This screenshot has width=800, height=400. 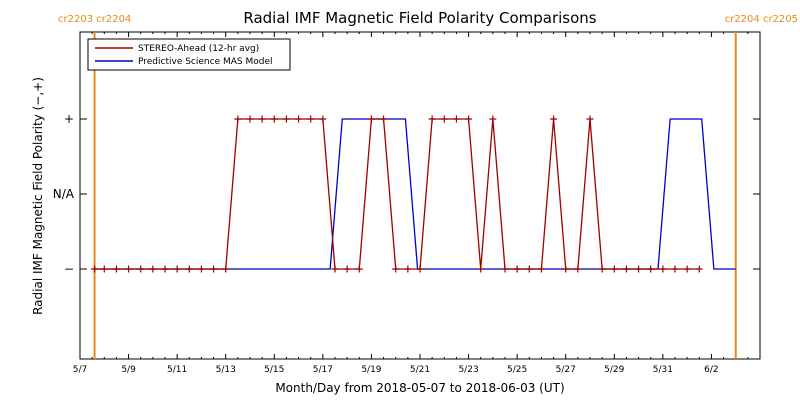 What do you see at coordinates (614, 370) in the screenshot?
I see `x-tick-label: 5/29` at bounding box center [614, 370].